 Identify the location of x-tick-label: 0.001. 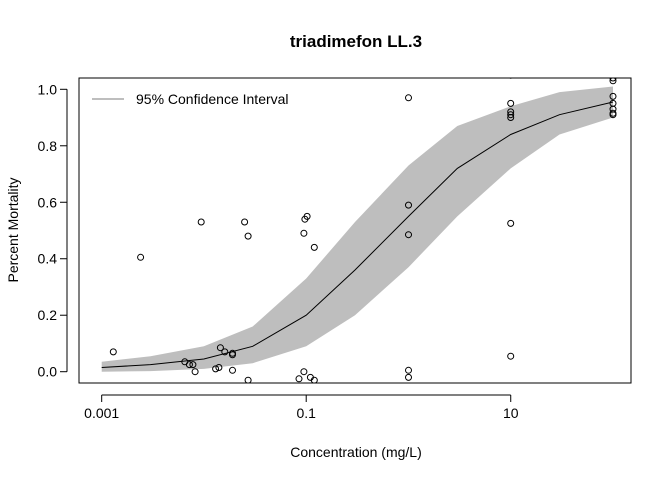
(101, 413).